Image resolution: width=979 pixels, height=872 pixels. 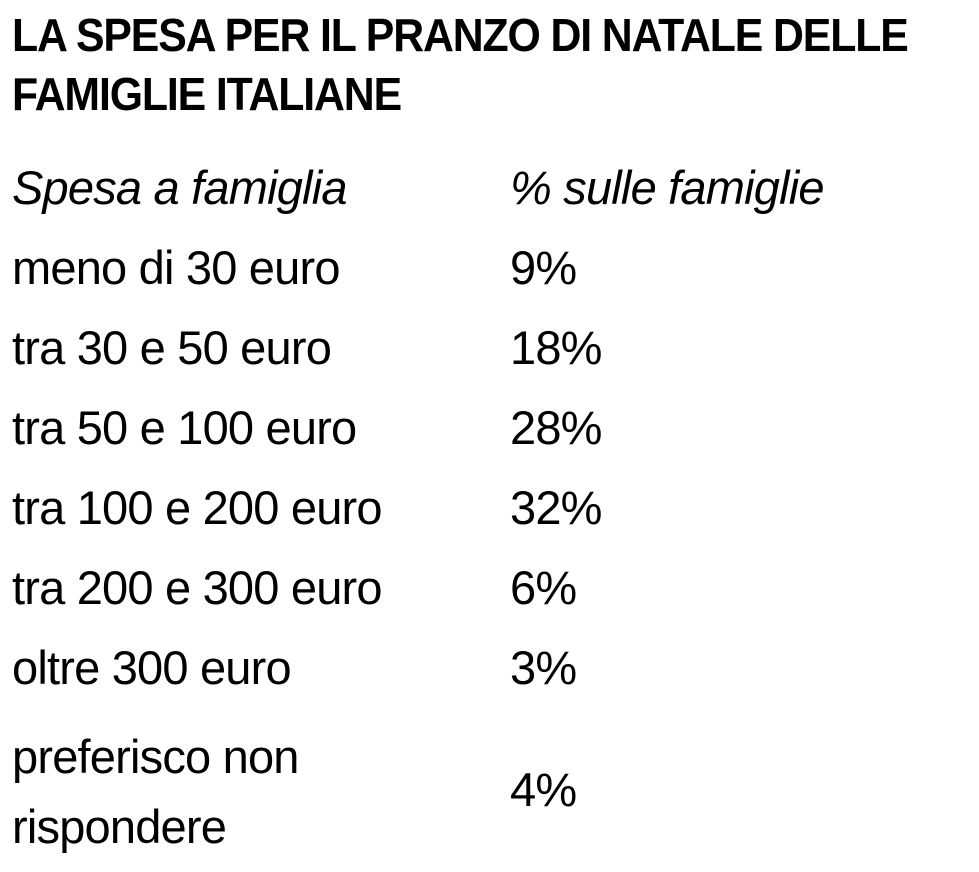 What do you see at coordinates (418, 188) in the screenshot?
I see `header-row: Spesa a famiglia % sulle famiglie` at bounding box center [418, 188].